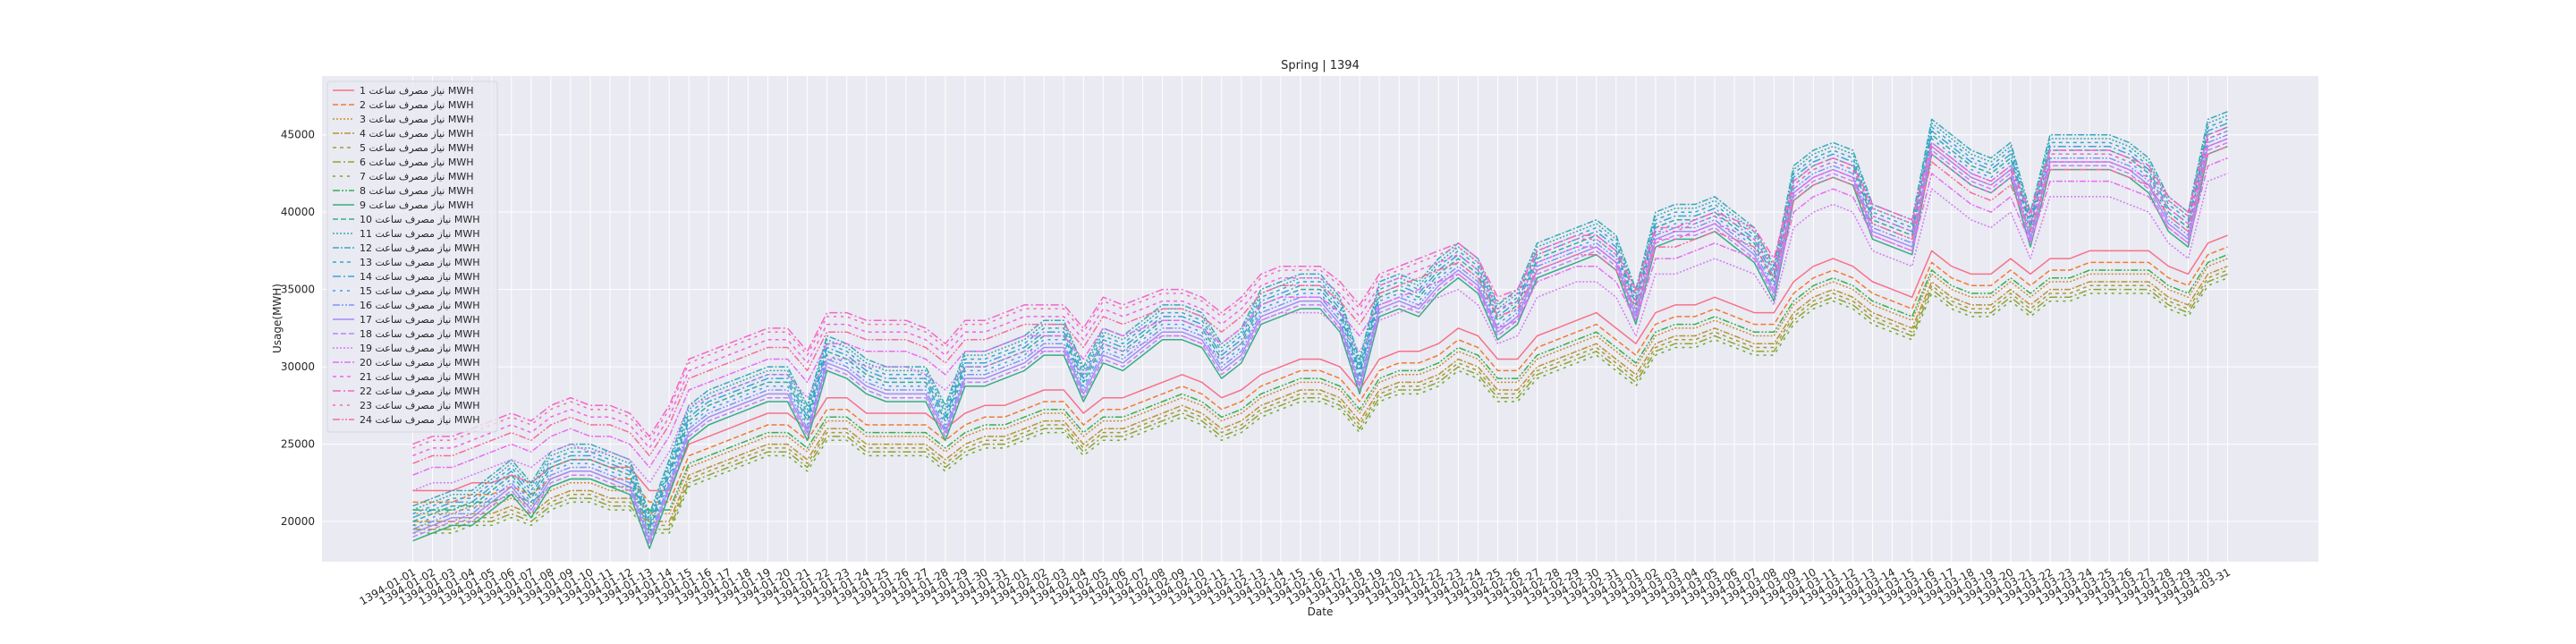 The width and height of the screenshot is (2576, 644). I want to click on legend-label: نیاز مصرف ساعت 3 MWH, so click(417, 119).